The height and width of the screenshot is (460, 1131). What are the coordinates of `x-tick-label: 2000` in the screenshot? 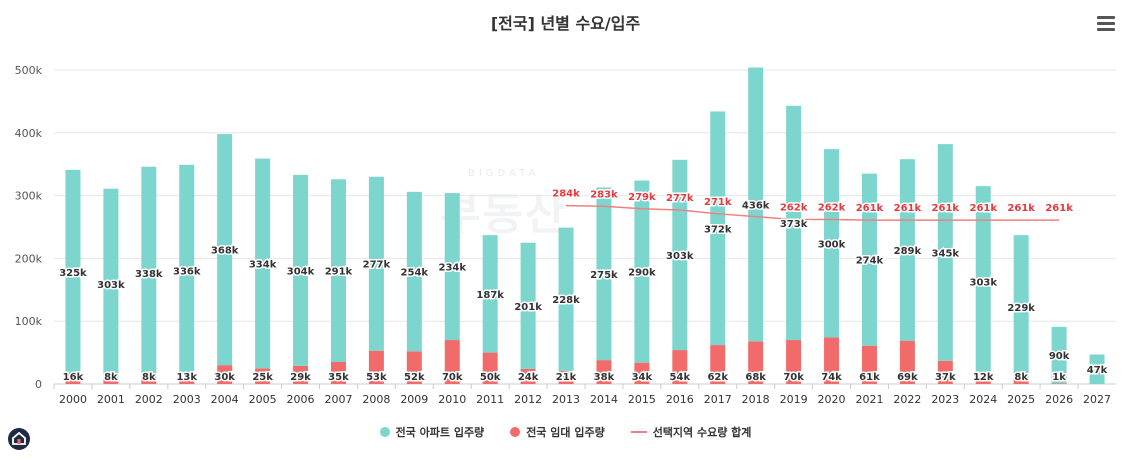 It's located at (73, 399).